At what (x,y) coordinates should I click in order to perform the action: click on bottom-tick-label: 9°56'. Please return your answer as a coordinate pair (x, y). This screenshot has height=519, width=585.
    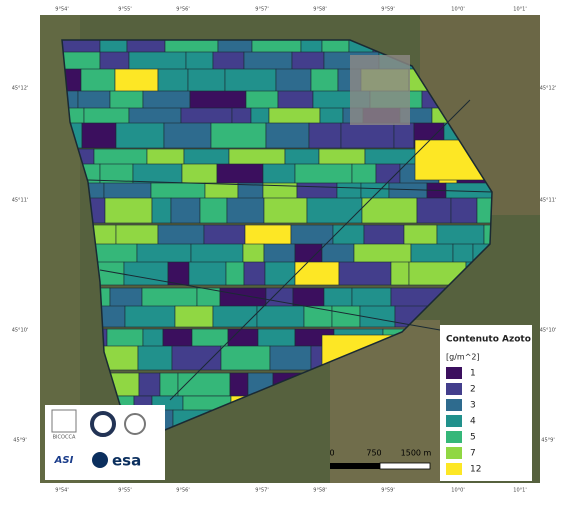
    Looking at the image, I should click on (182, 491).